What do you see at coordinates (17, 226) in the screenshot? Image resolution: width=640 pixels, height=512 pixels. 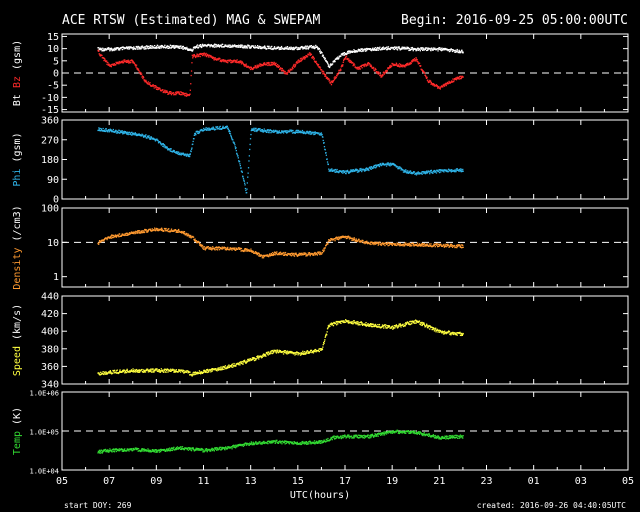 I see `y-axis-label-part: (/cm3)` at bounding box center [17, 226].